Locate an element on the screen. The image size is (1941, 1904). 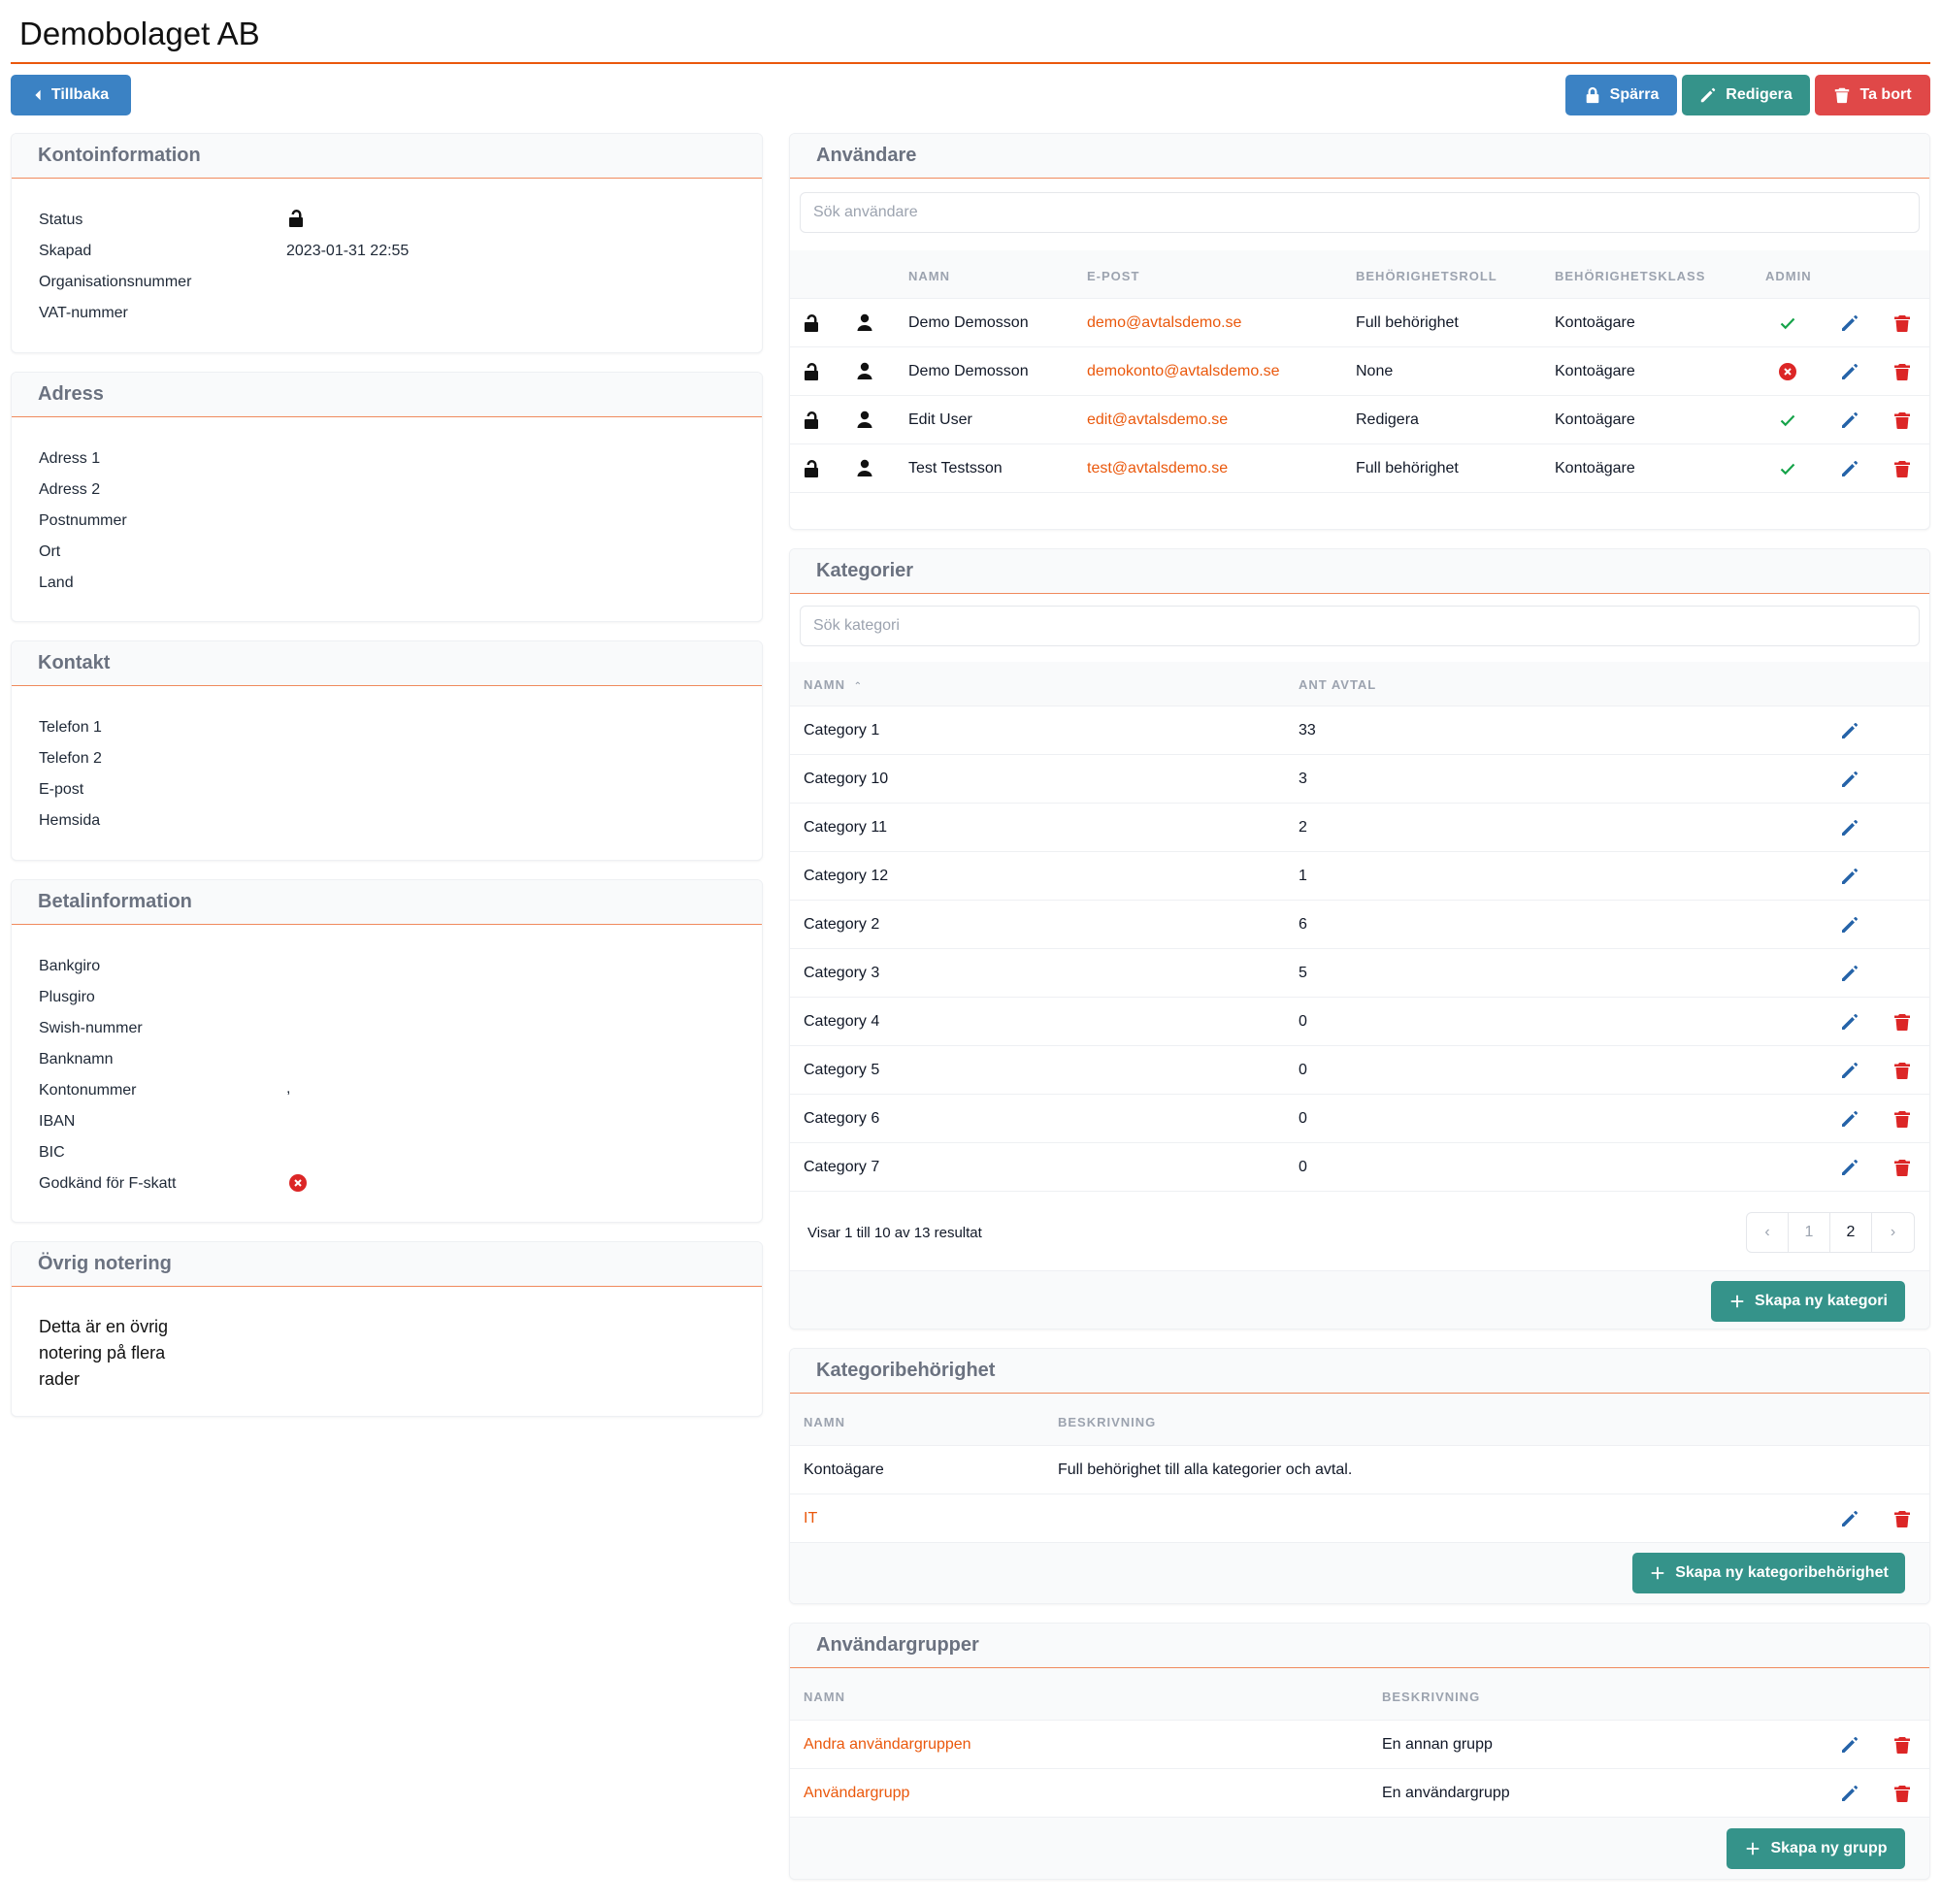
table-row: Andra användargruppen En annan grupp is located at coordinates (1359, 1745).